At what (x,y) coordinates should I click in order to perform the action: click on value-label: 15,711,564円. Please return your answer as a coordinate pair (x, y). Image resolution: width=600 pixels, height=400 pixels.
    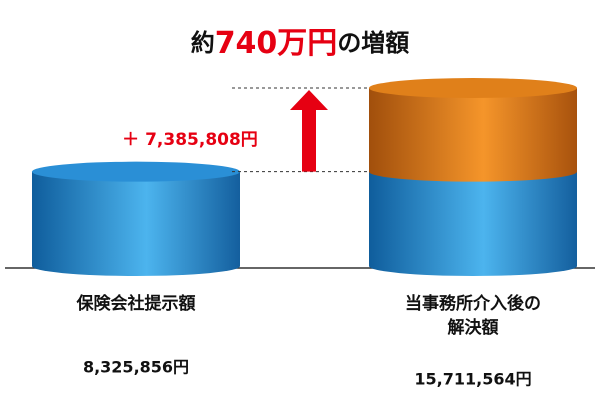
    Looking at the image, I should click on (472, 379).